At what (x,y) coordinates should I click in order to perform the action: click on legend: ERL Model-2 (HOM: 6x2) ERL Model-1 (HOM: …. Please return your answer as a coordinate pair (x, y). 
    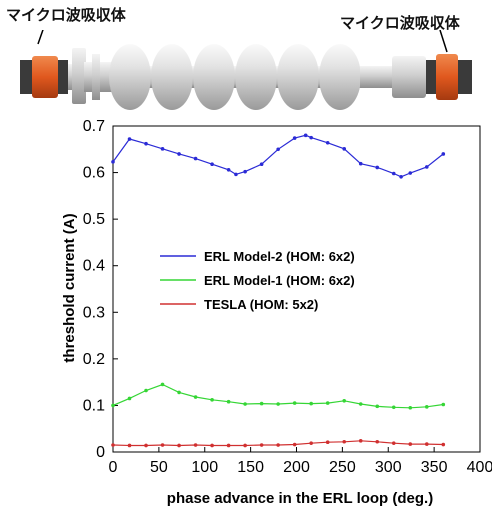
    Looking at the image, I should click on (257, 280).